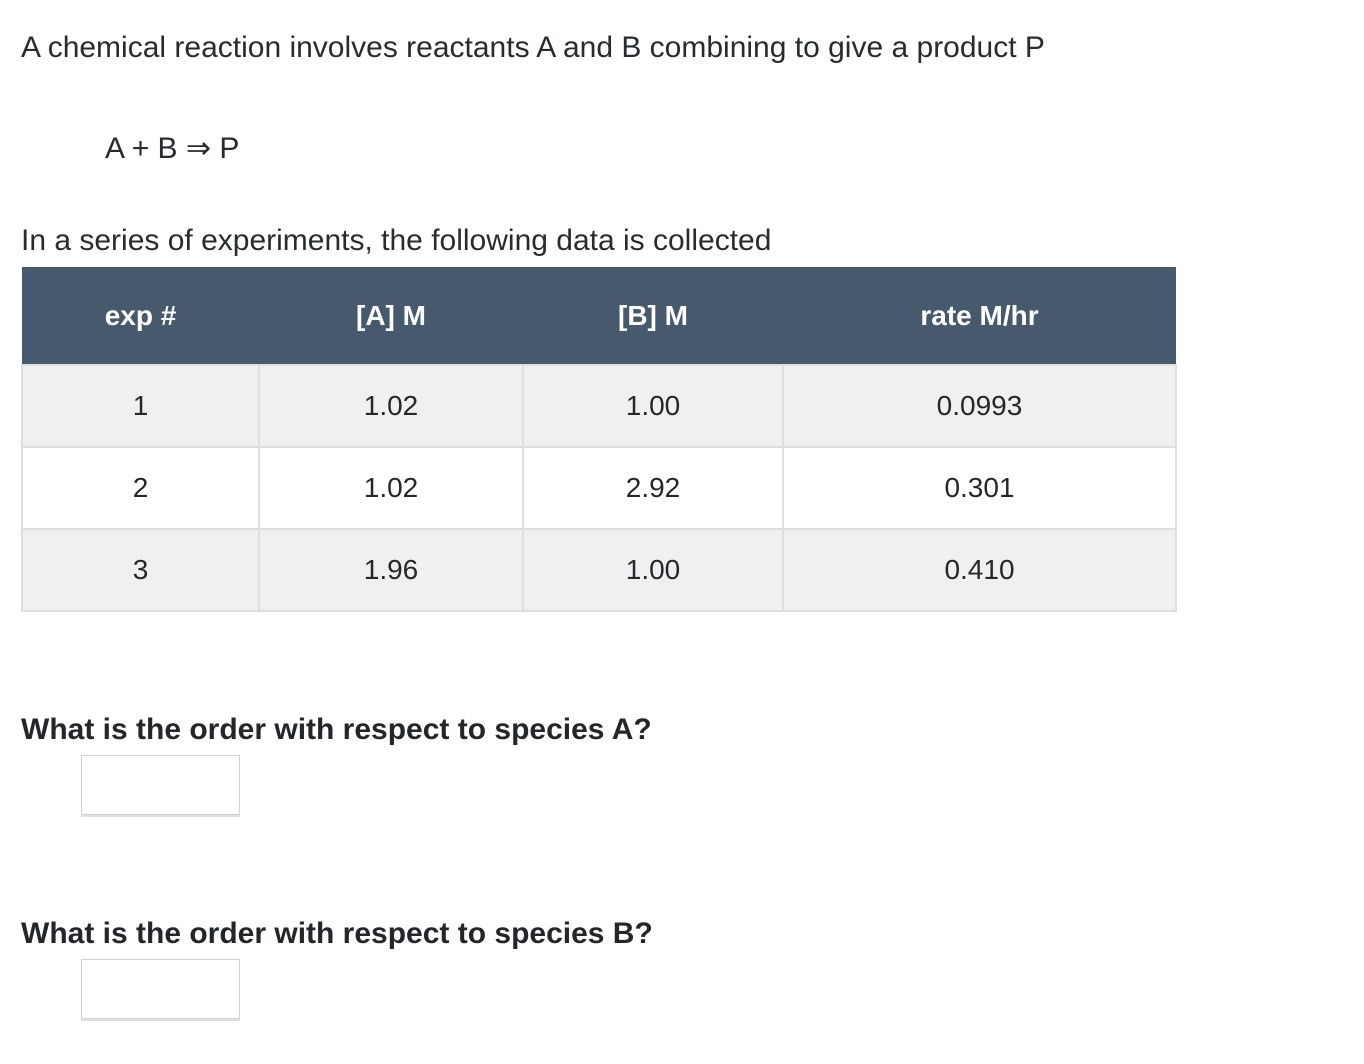 Image resolution: width=1364 pixels, height=1064 pixels. I want to click on reaction-equation: A + B ⇒ P, so click(172, 148).